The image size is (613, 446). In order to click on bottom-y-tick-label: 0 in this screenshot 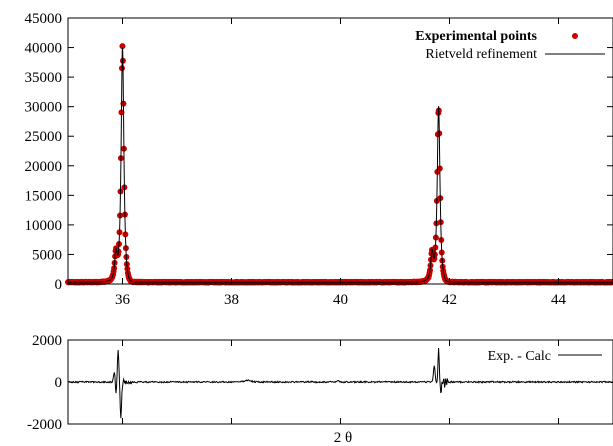, I will do `click(59, 383)`.